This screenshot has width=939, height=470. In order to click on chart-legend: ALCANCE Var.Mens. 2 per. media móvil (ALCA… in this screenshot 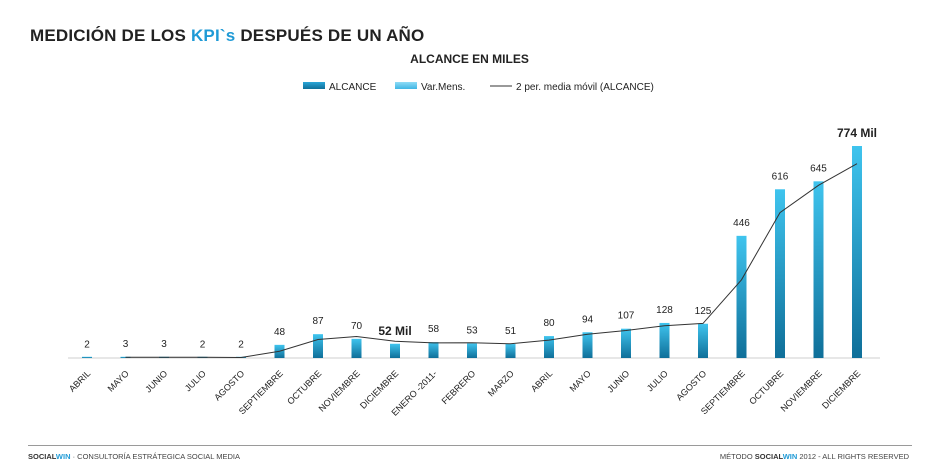, I will do `click(478, 87)`.